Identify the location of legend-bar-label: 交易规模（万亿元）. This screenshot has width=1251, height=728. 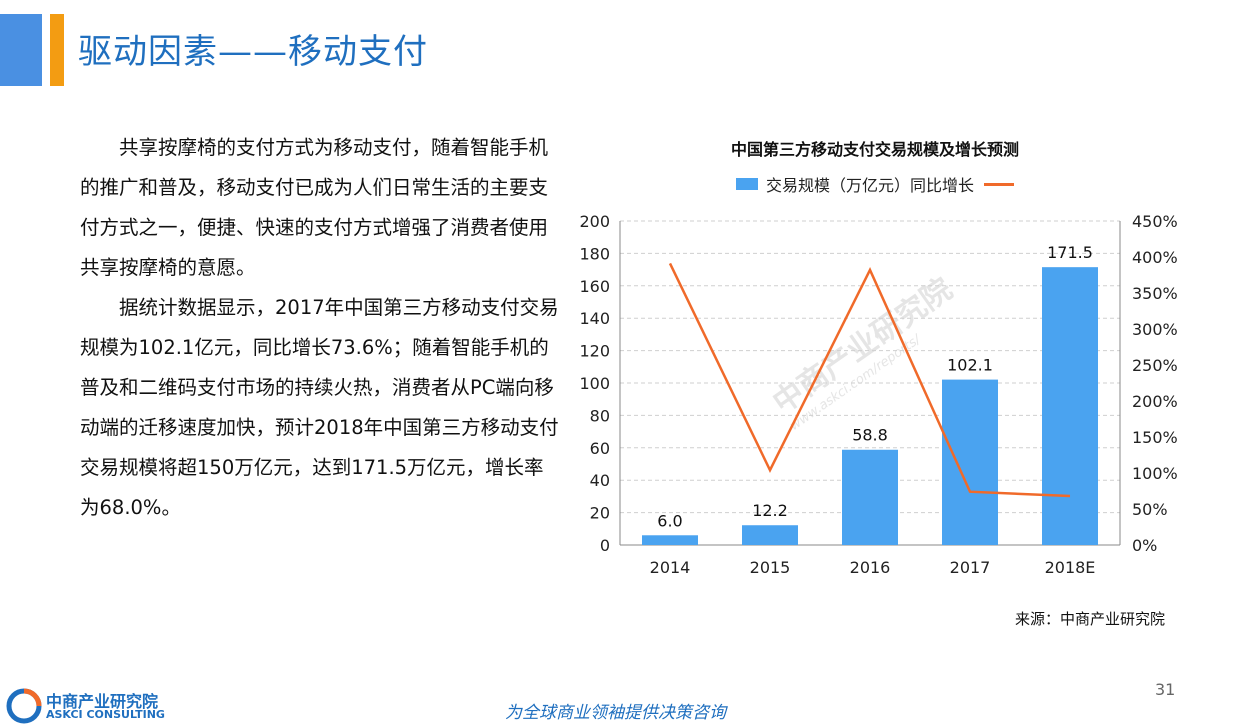
(838, 184).